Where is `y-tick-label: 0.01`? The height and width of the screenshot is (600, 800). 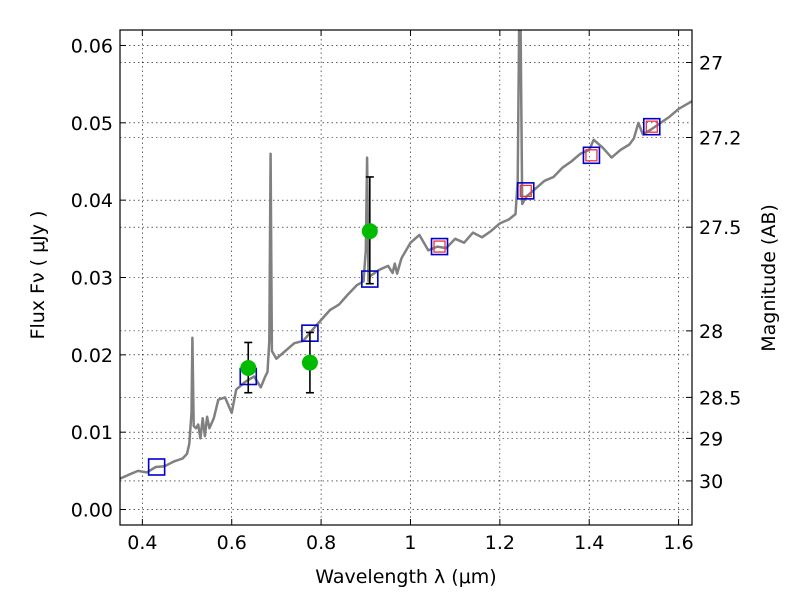 y-tick-label: 0.01 is located at coordinates (92, 433).